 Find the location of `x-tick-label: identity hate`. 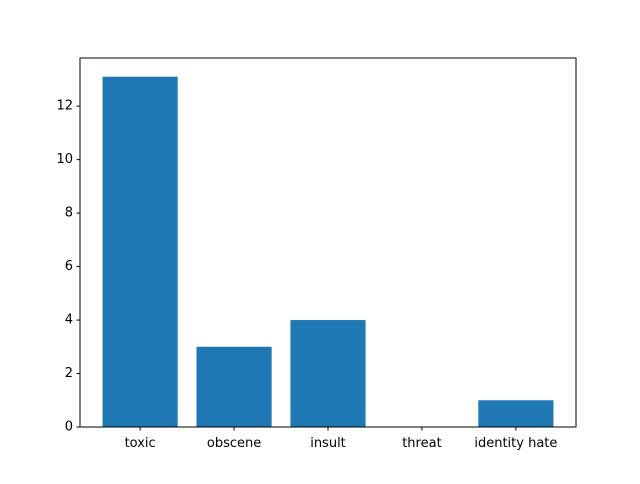

x-tick-label: identity hate is located at coordinates (515, 443).